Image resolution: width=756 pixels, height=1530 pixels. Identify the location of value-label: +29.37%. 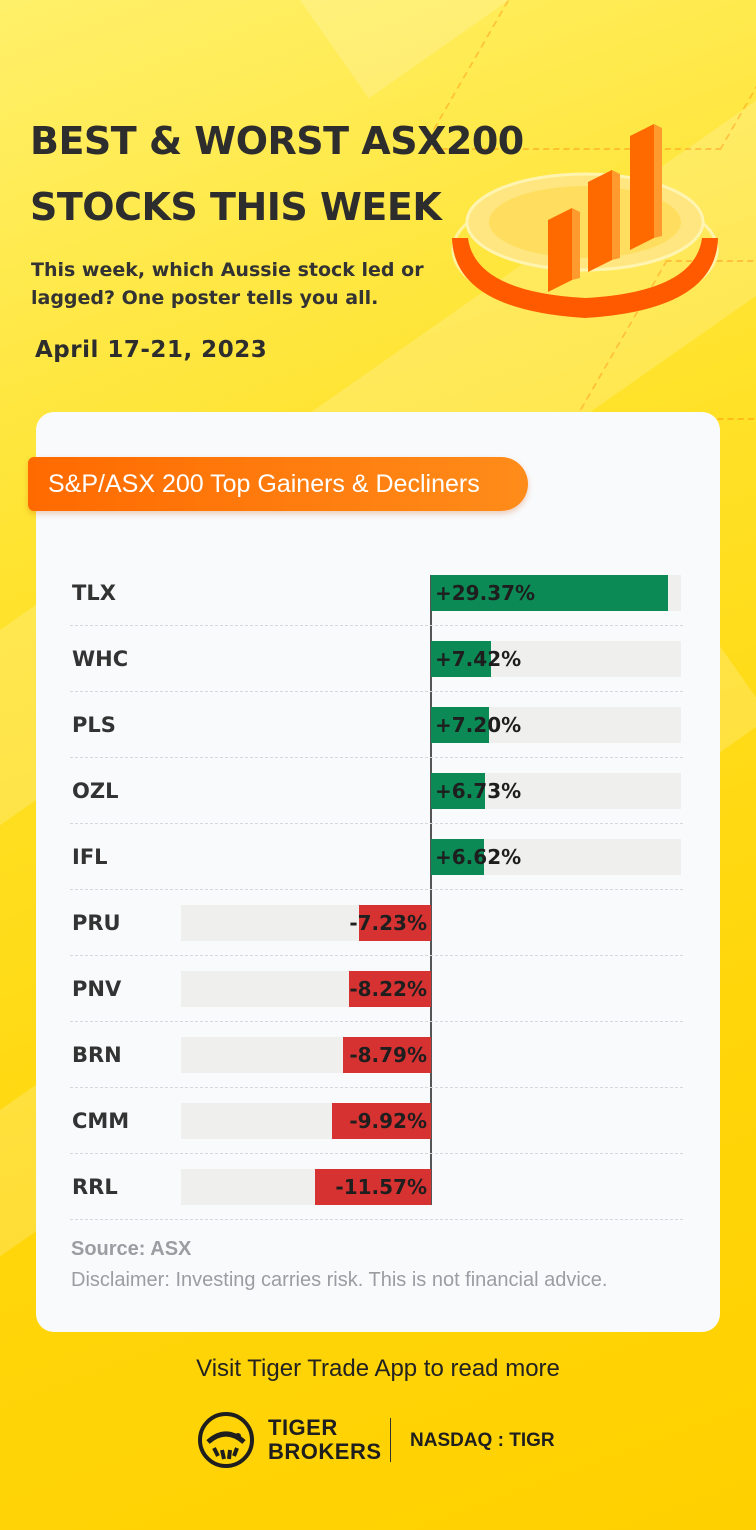
(485, 593).